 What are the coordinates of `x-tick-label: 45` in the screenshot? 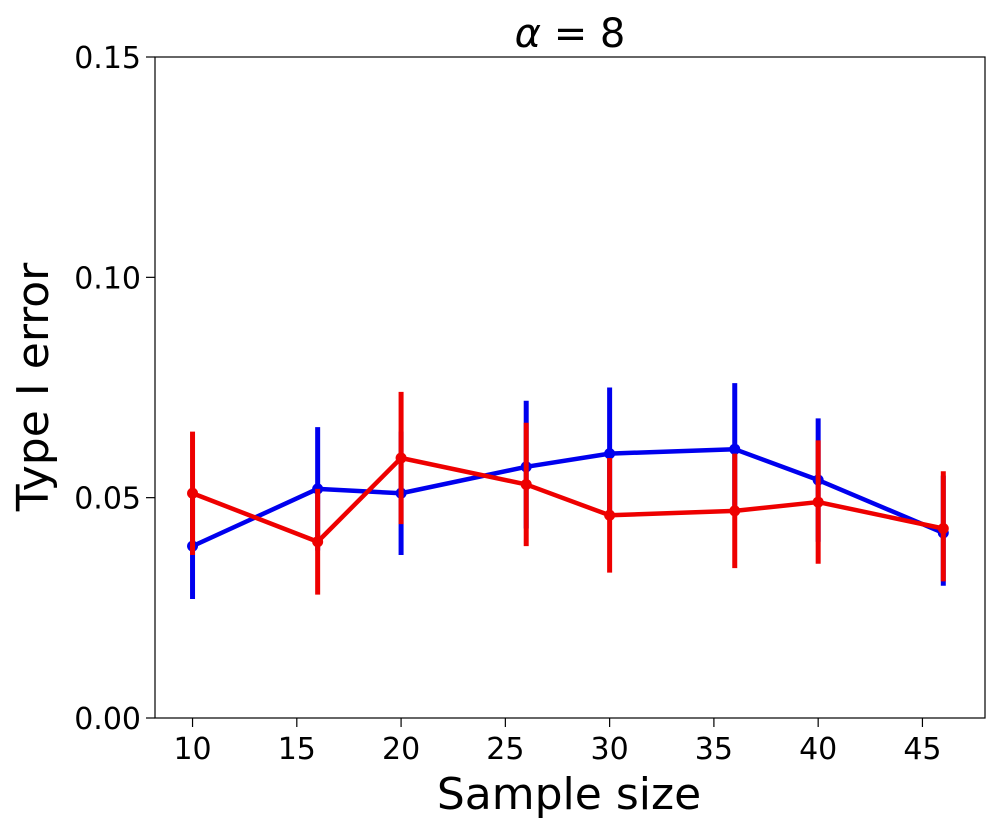 It's located at (922, 749).